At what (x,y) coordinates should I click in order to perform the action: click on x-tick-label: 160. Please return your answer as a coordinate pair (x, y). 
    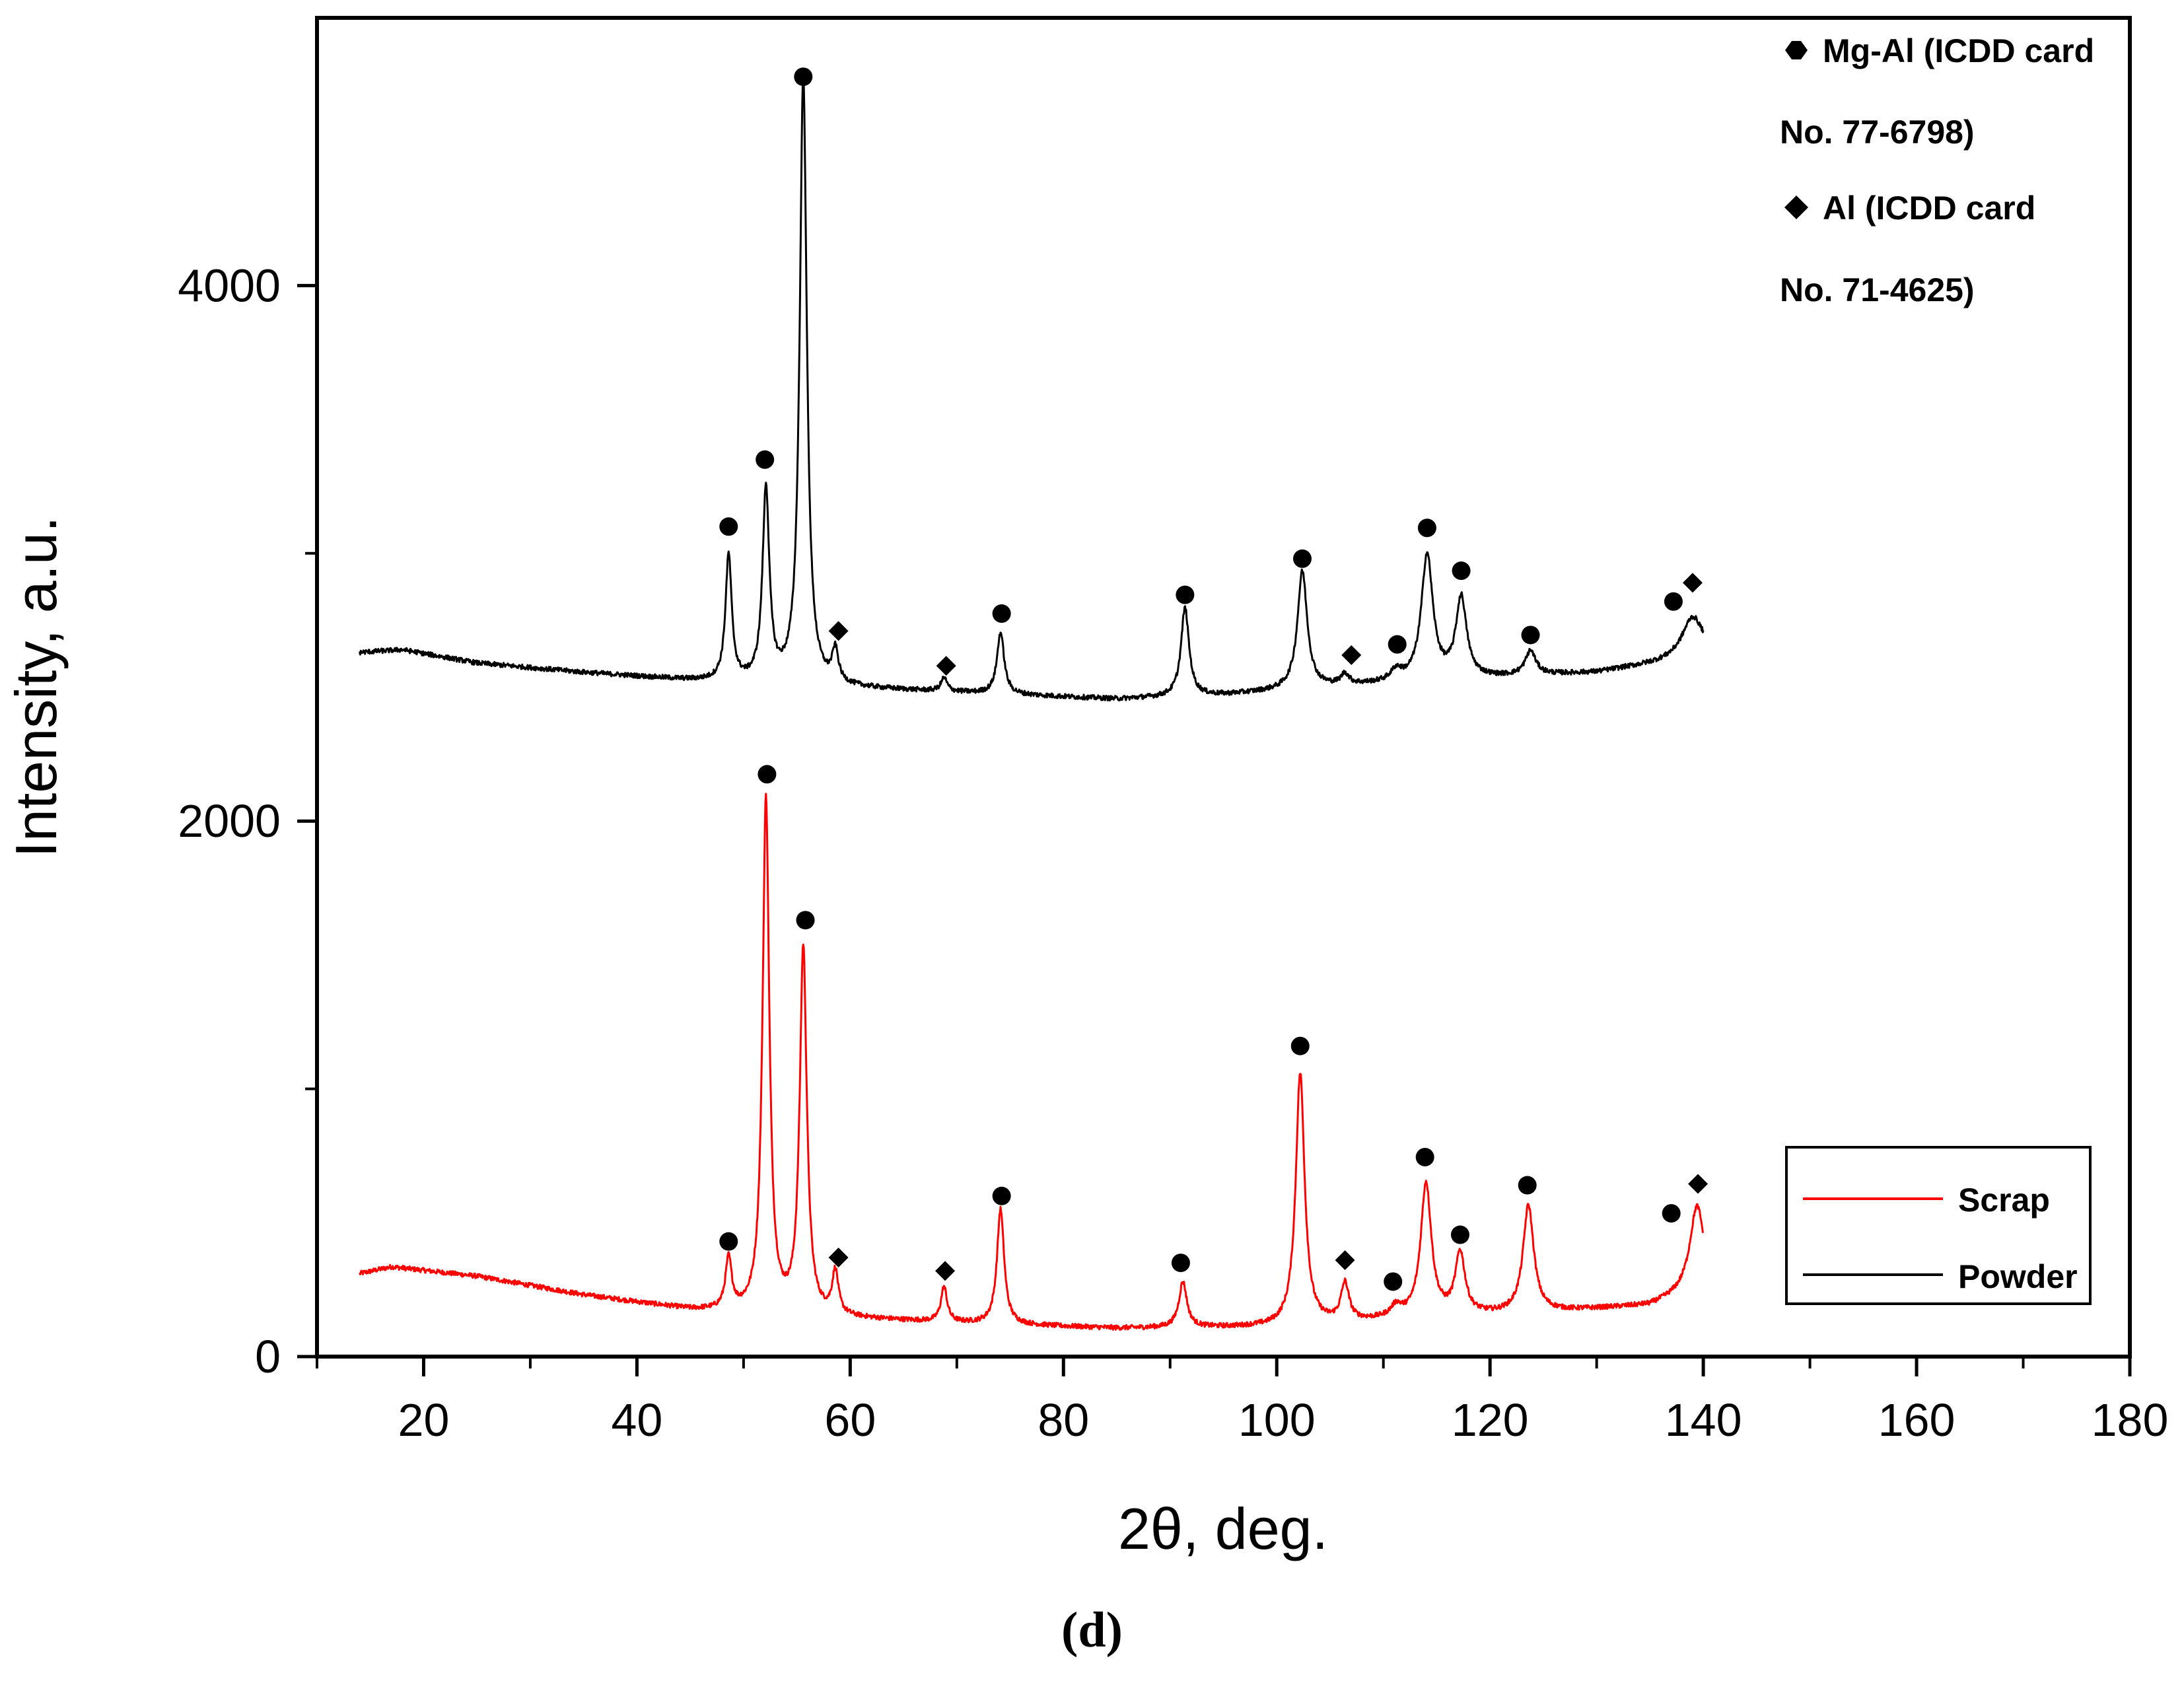
    Looking at the image, I should click on (1916, 1420).